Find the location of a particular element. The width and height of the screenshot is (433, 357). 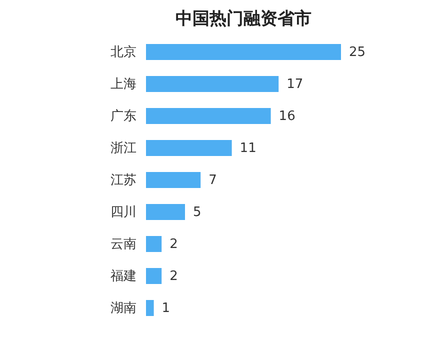

y-tick-label: 上海 is located at coordinates (123, 84).